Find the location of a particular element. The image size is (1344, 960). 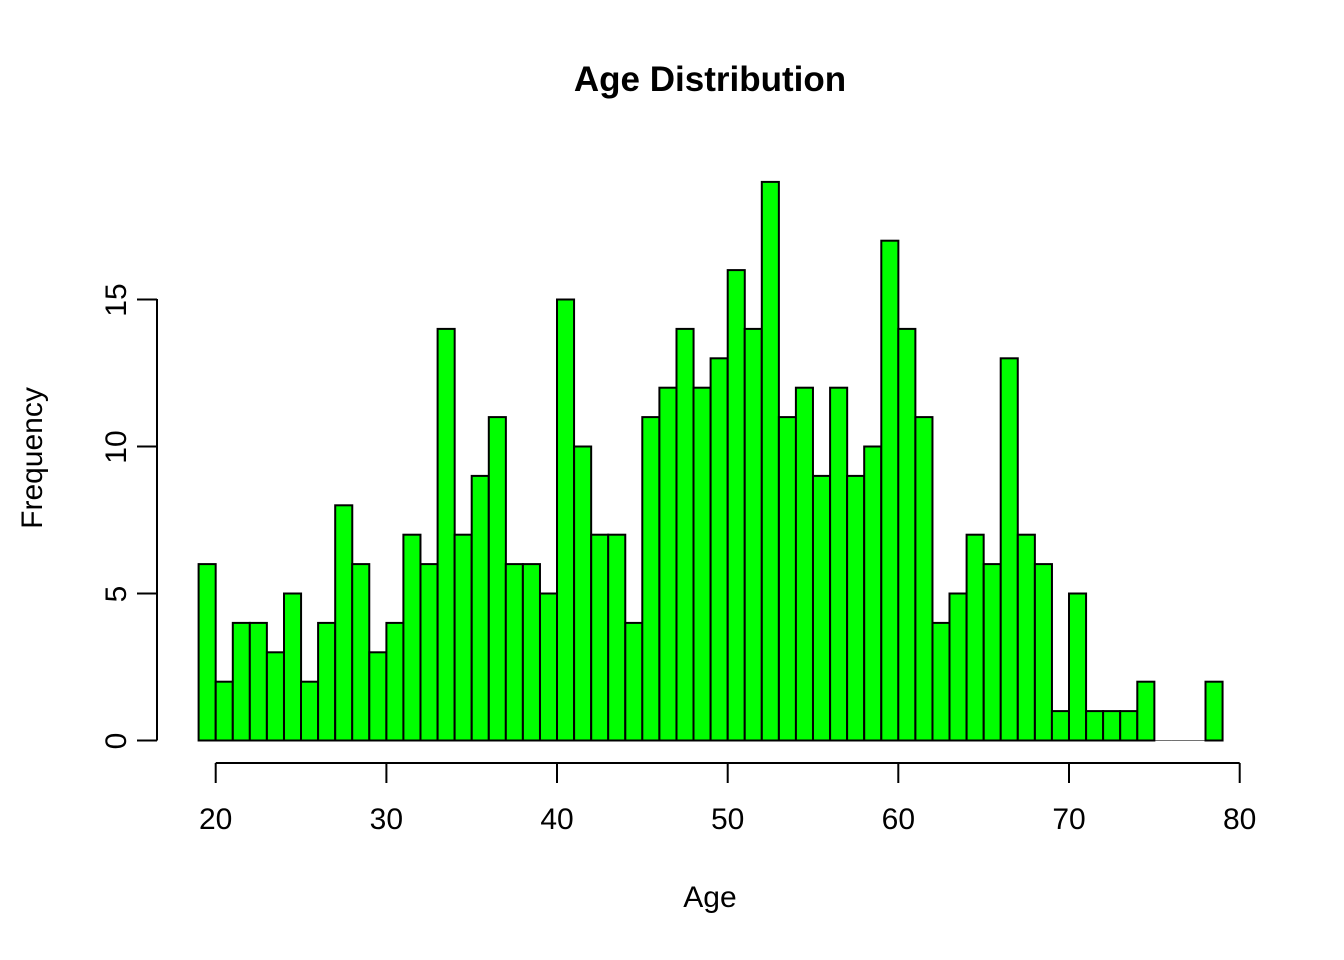

x-tick-label: 80 is located at coordinates (1239, 819).